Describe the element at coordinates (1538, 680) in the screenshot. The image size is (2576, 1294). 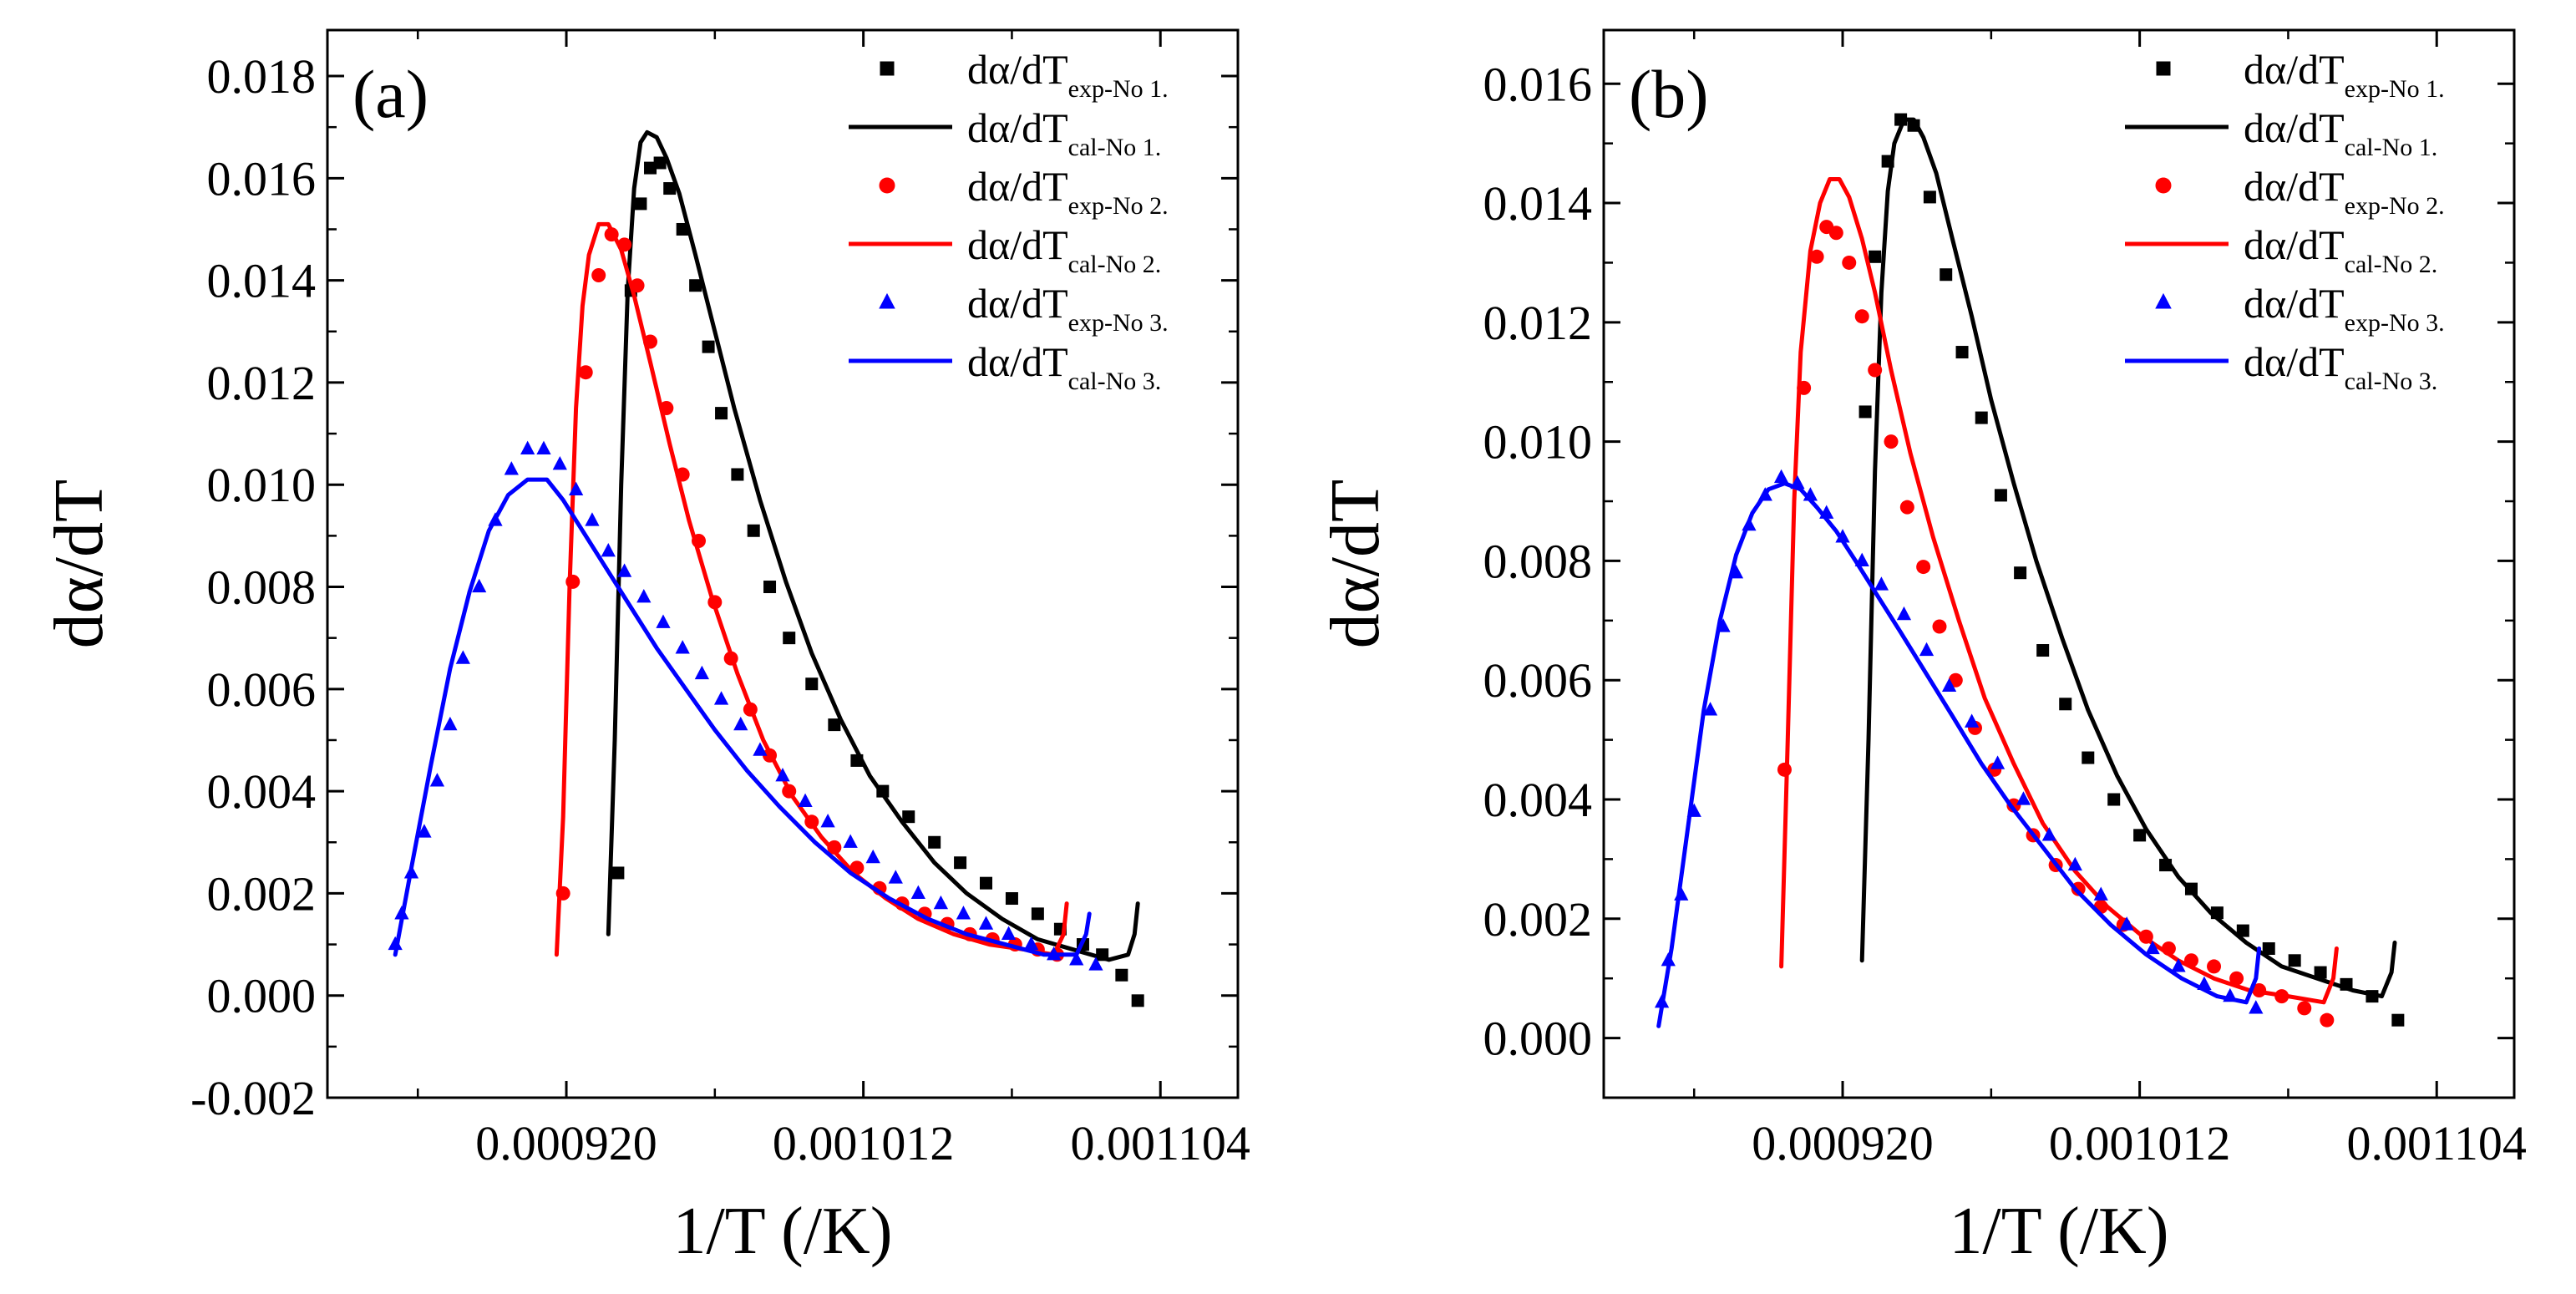
I see `y-tick-label: 0.006` at that location.